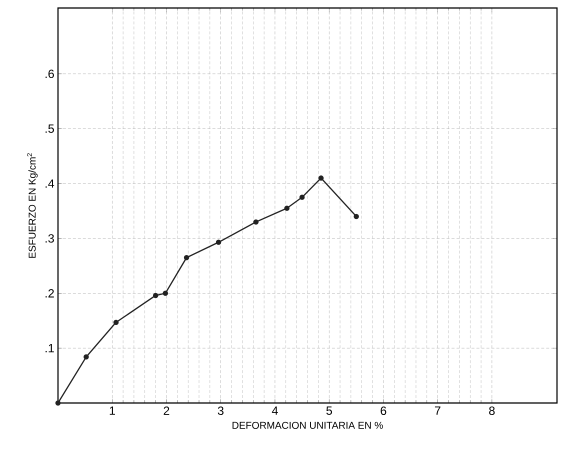 The width and height of the screenshot is (579, 452). What do you see at coordinates (50, 293) in the screenshot?
I see `y-tick-label: .2` at bounding box center [50, 293].